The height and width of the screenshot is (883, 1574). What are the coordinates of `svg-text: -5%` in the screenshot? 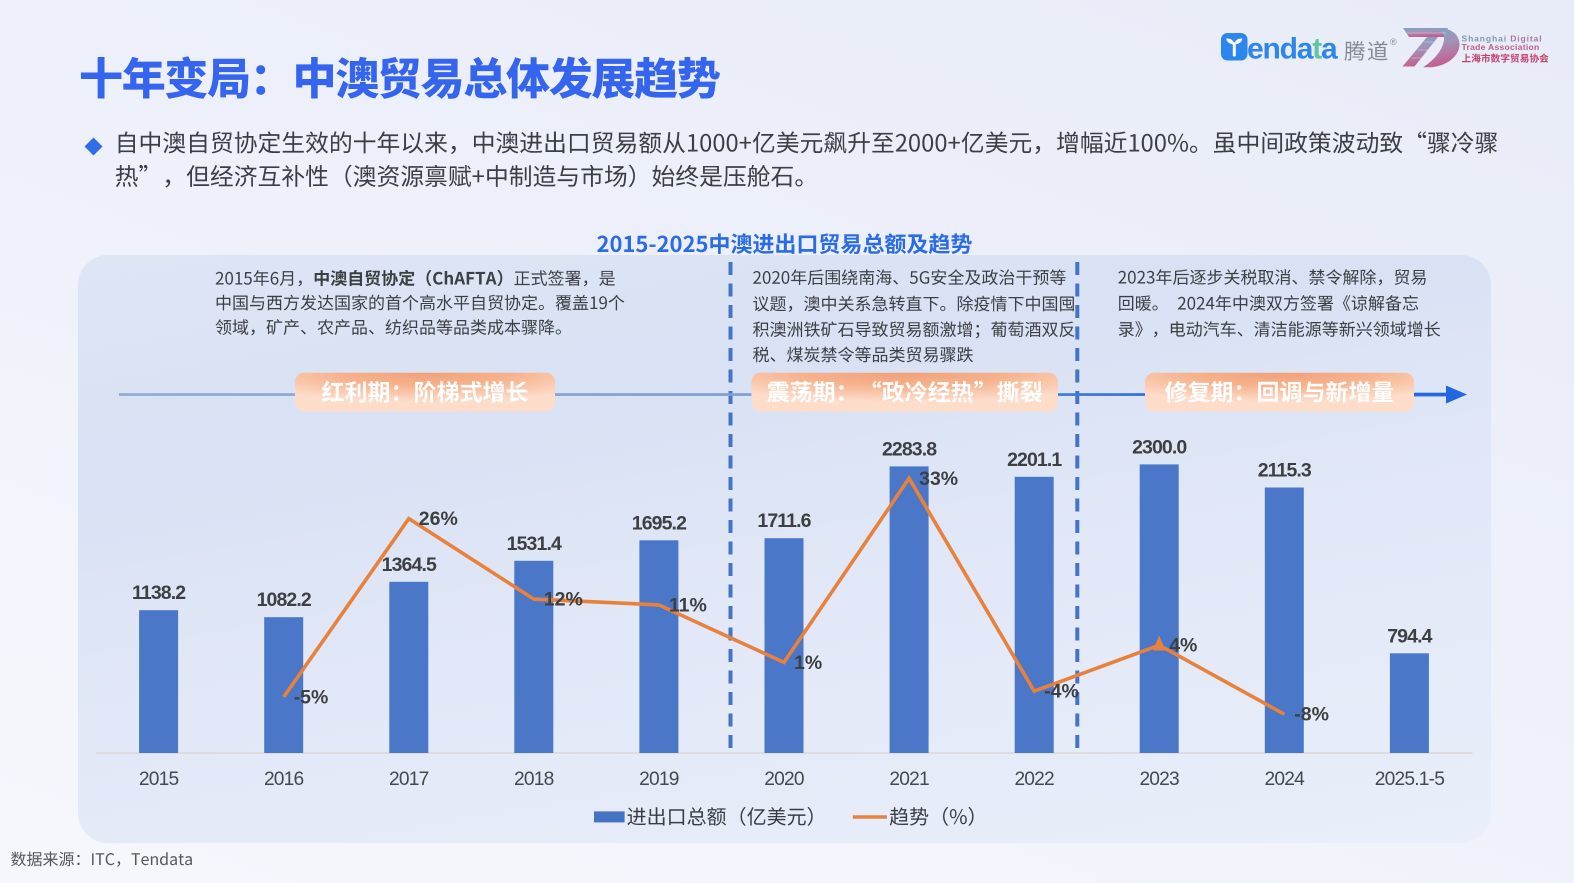 It's located at (311, 698).